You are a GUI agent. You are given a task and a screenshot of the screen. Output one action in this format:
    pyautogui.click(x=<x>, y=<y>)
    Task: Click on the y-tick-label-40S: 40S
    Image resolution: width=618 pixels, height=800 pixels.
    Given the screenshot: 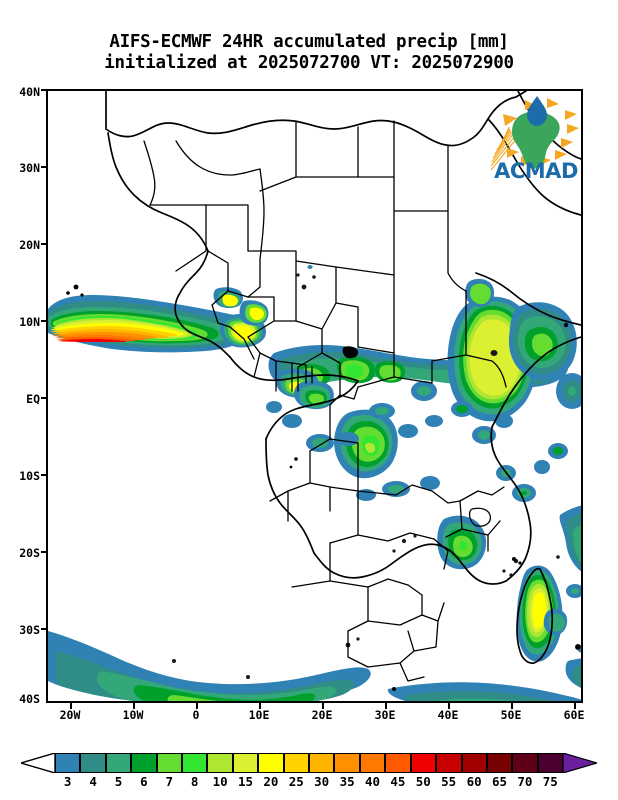 What is the action you would take?
    pyautogui.click(x=29, y=699)
    